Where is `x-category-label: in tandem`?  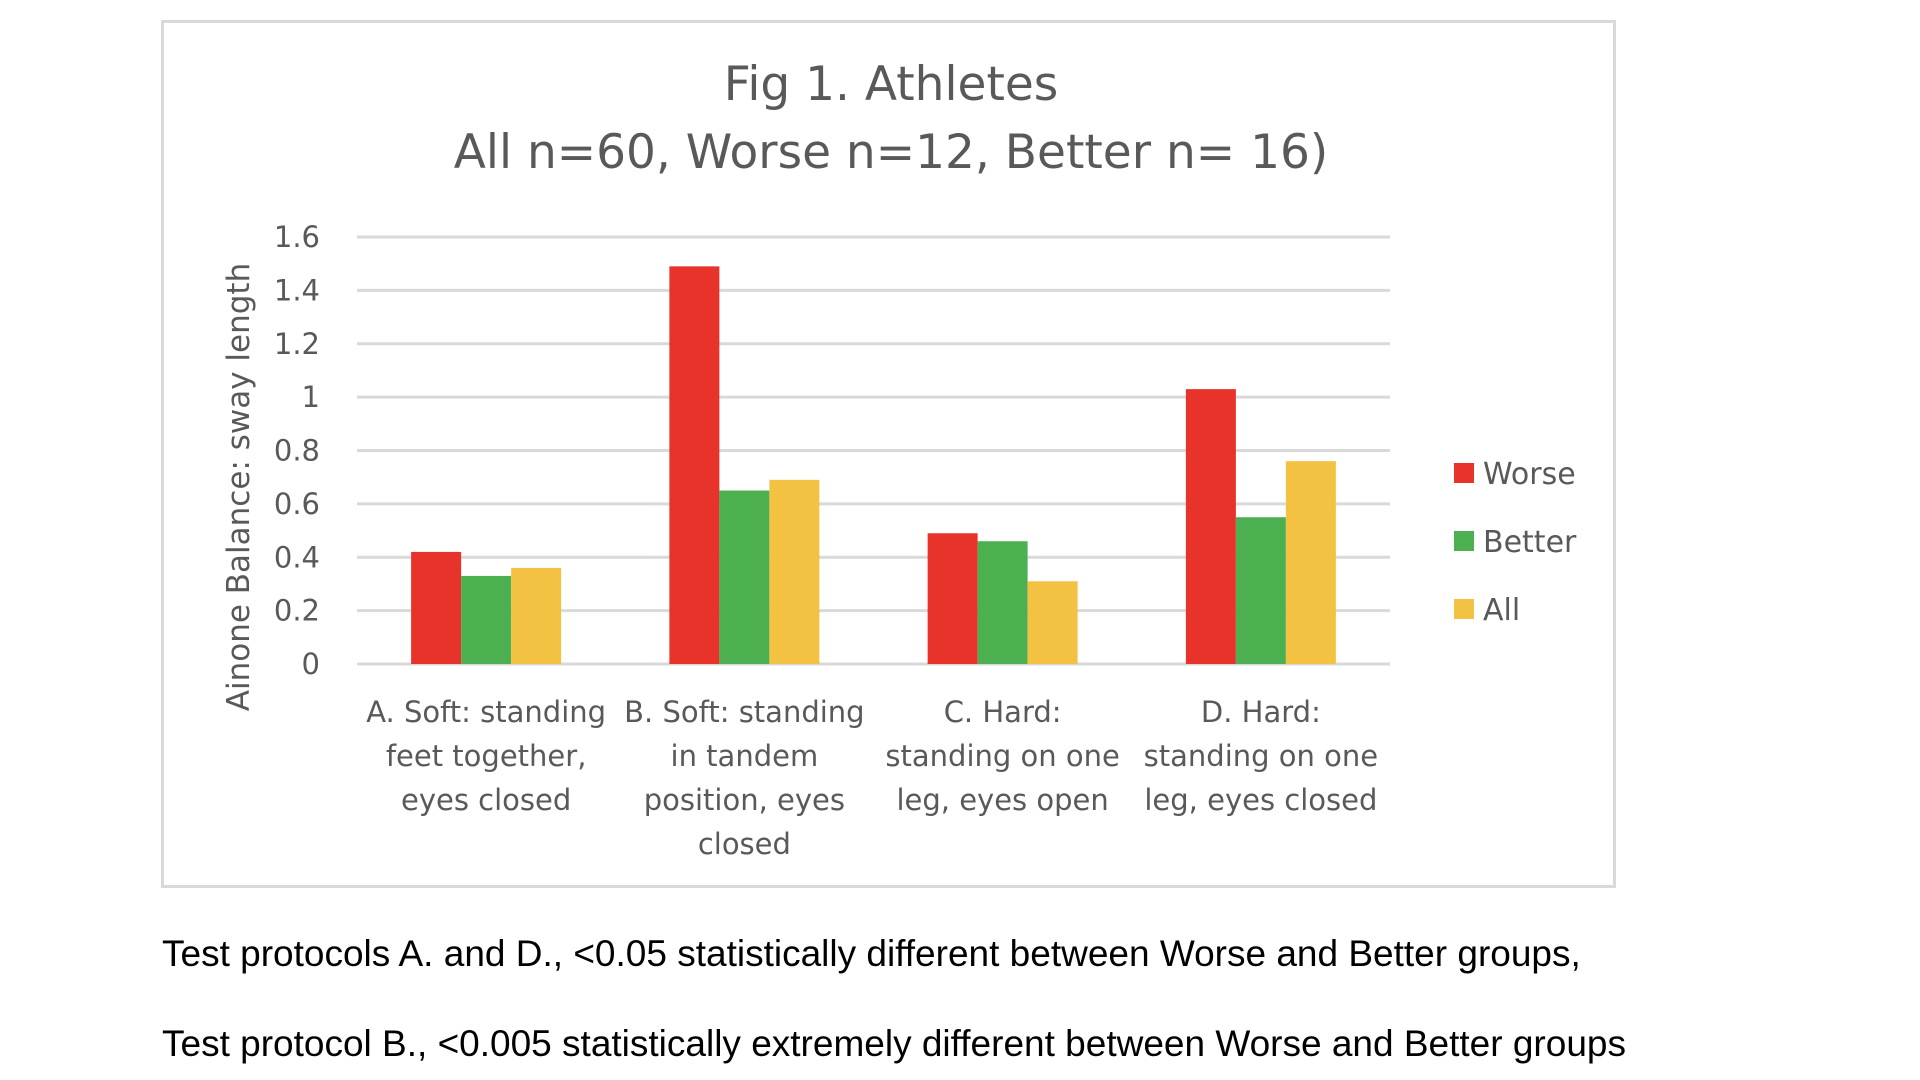 x-category-label: in tandem is located at coordinates (745, 756).